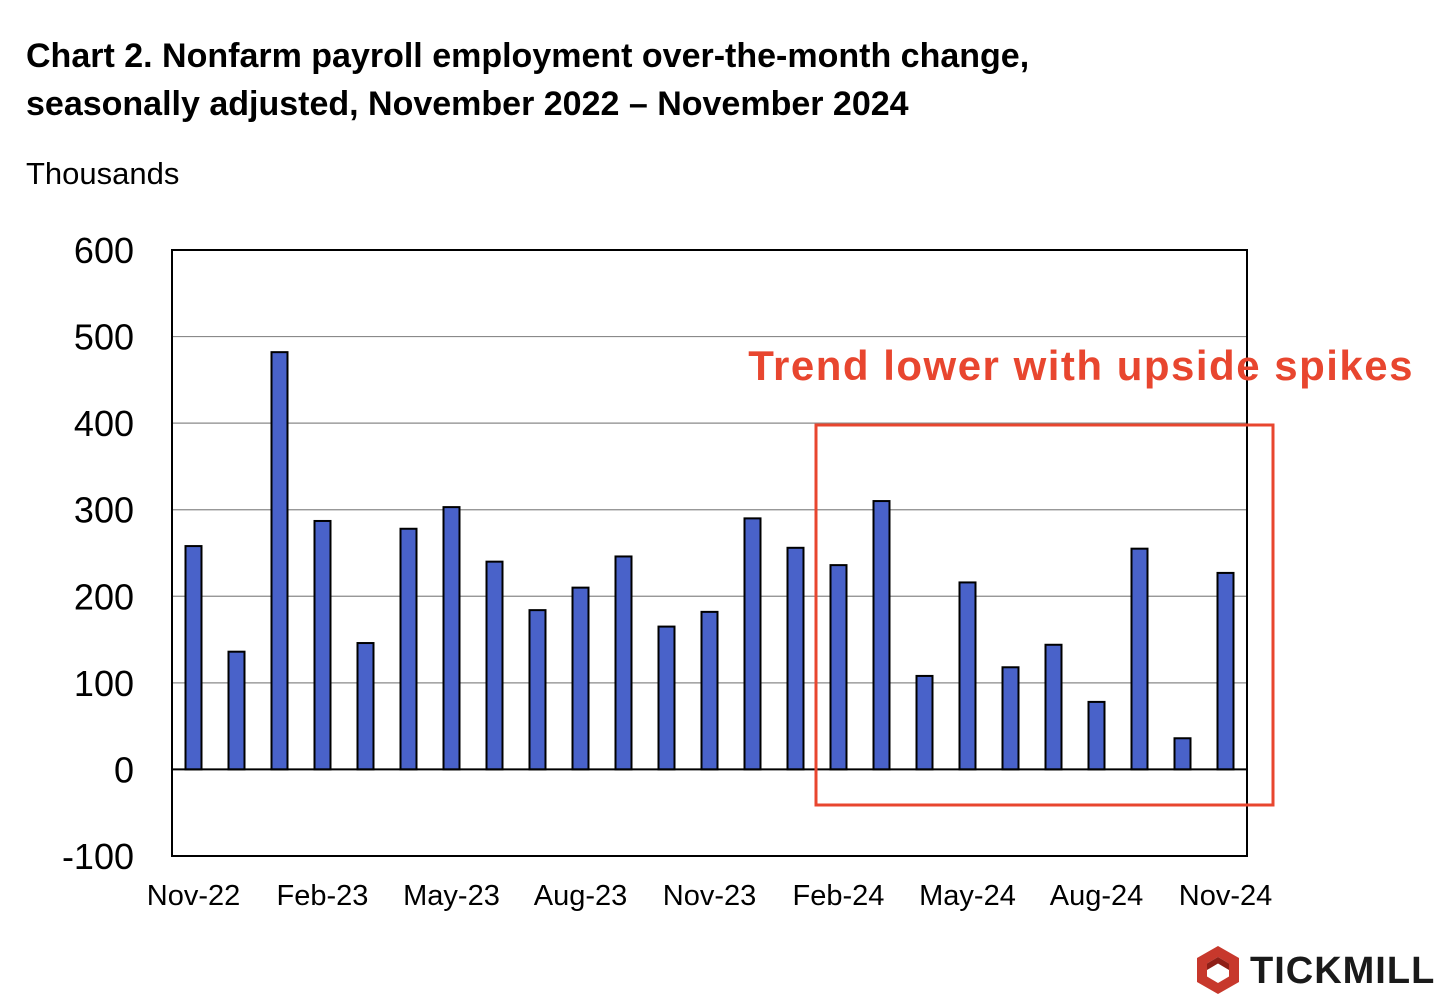  I want to click on y-tick-label: 600, so click(104, 250).